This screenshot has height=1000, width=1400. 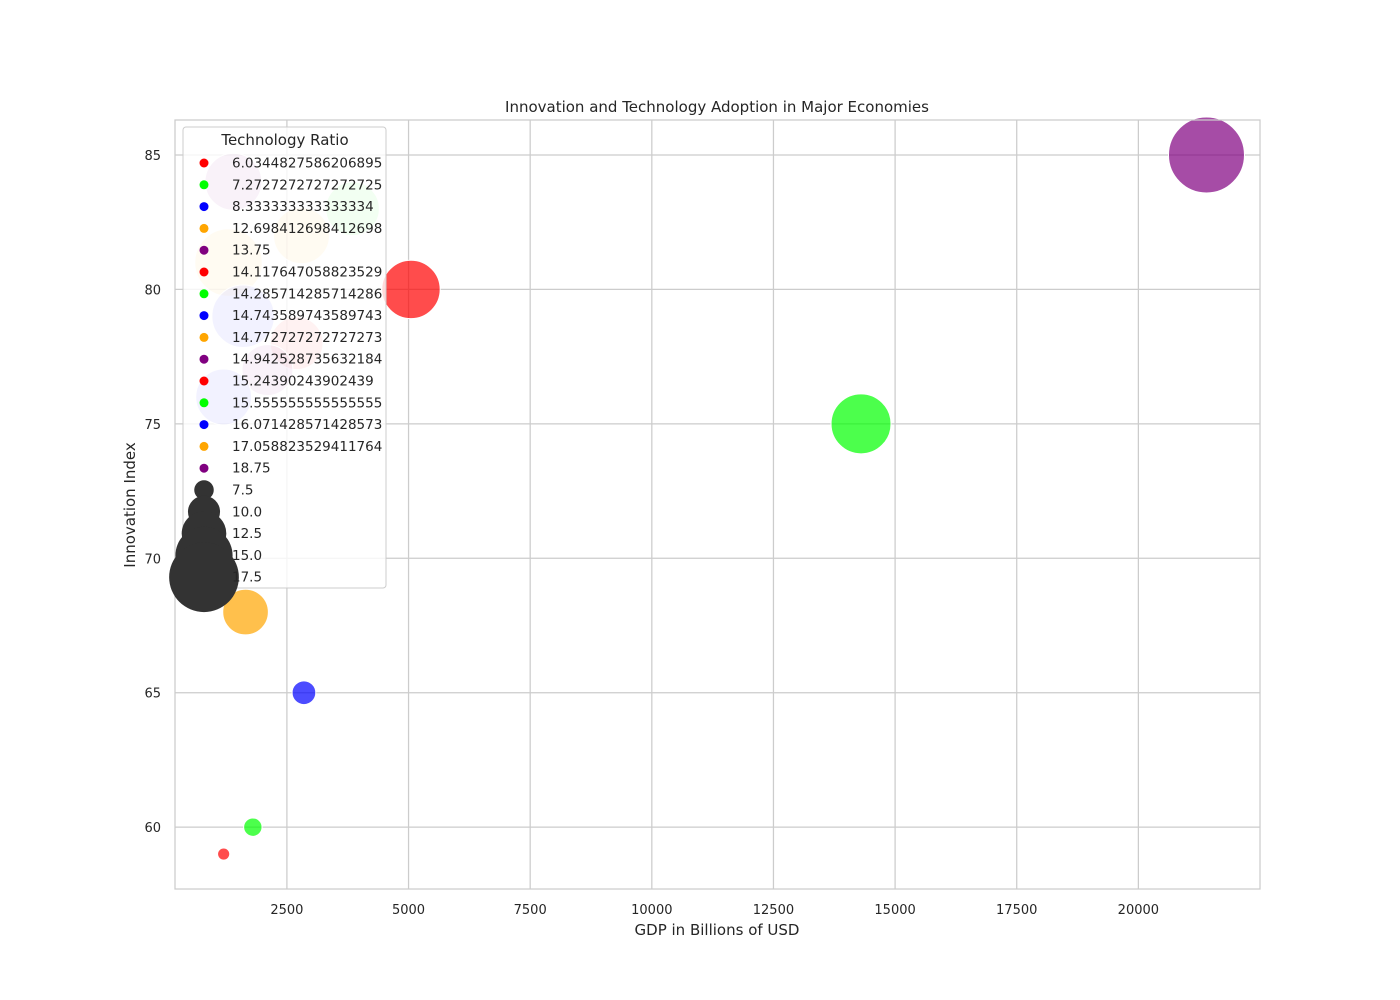 I want to click on x-tick-label: 7500, so click(x=530, y=910).